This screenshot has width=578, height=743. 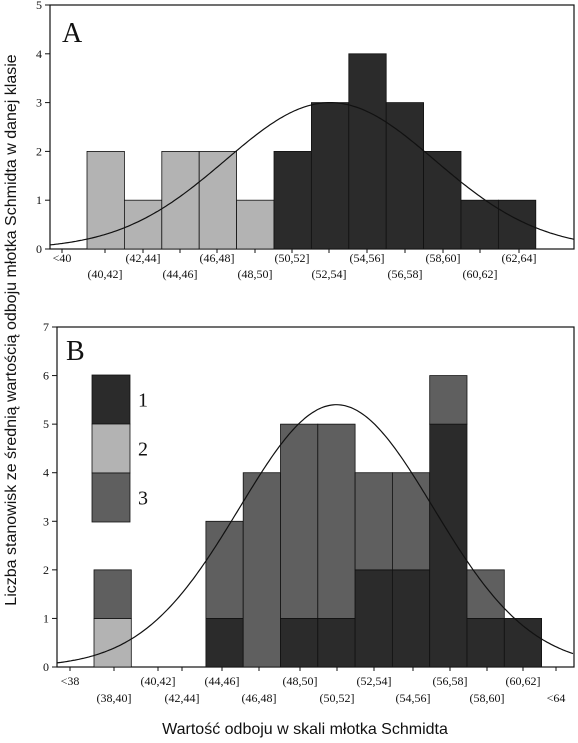 I want to click on x-tick-label: (38,40], so click(x=114, y=698).